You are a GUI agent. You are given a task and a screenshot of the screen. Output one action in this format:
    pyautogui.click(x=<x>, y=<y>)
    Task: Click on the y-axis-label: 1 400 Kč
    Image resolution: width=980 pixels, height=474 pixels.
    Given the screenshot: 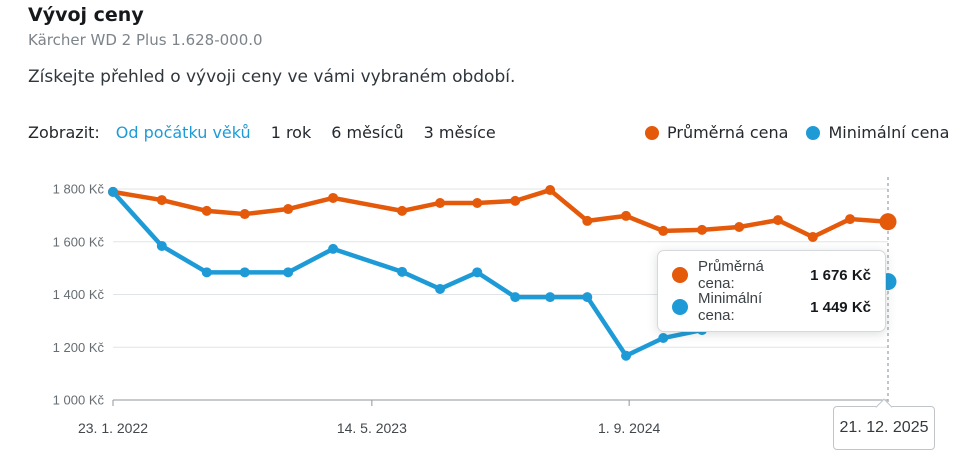 What is the action you would take?
    pyautogui.click(x=79, y=294)
    